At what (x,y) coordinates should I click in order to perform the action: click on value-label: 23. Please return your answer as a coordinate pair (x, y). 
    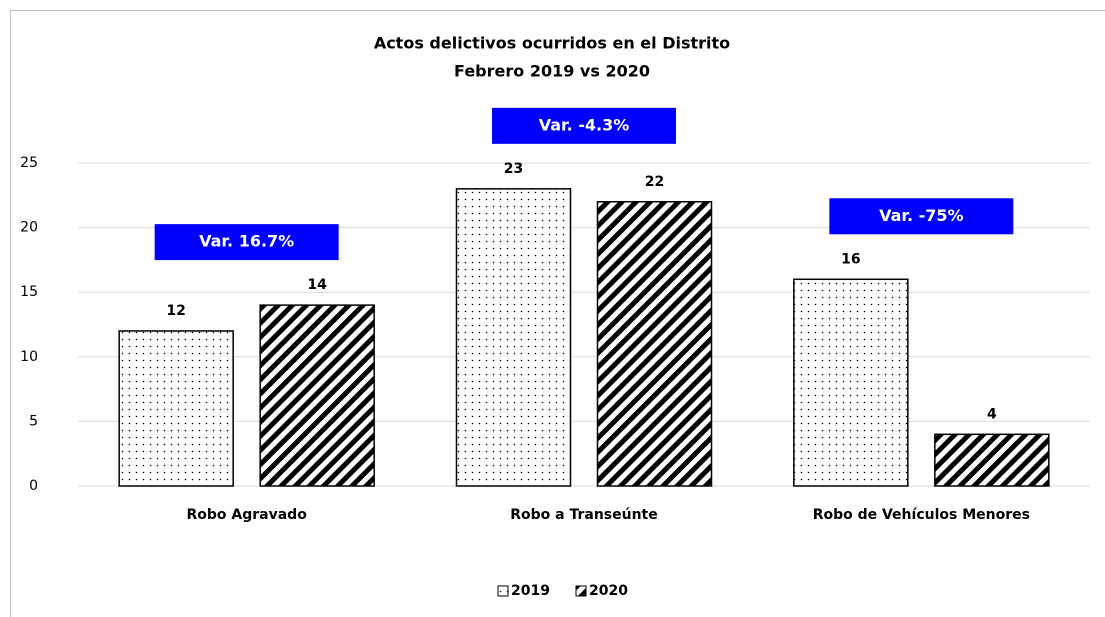
    Looking at the image, I should click on (513, 169).